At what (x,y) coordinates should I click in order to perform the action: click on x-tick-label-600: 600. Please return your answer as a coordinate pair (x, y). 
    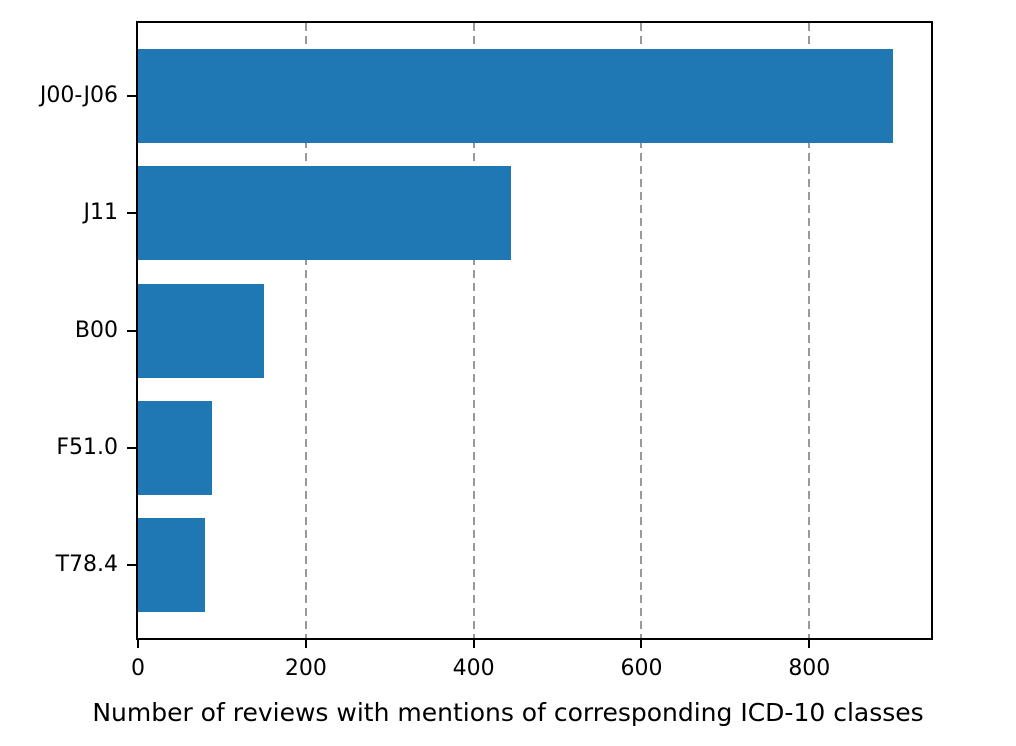
    Looking at the image, I should click on (641, 668).